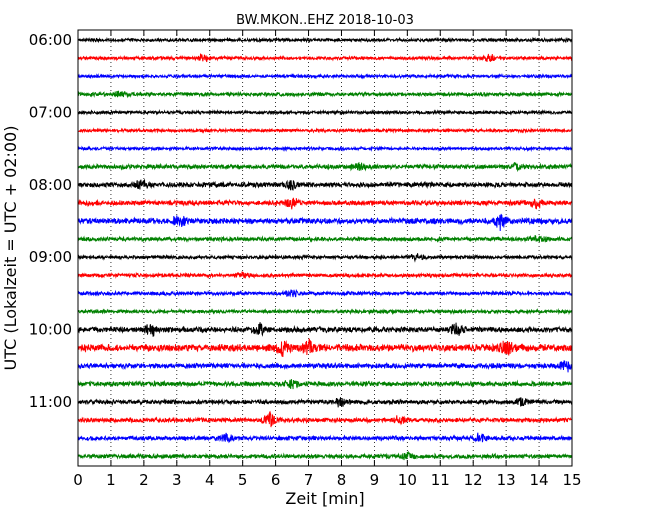 The width and height of the screenshot is (650, 524). I want to click on x-tick-label-14: 14, so click(539, 480).